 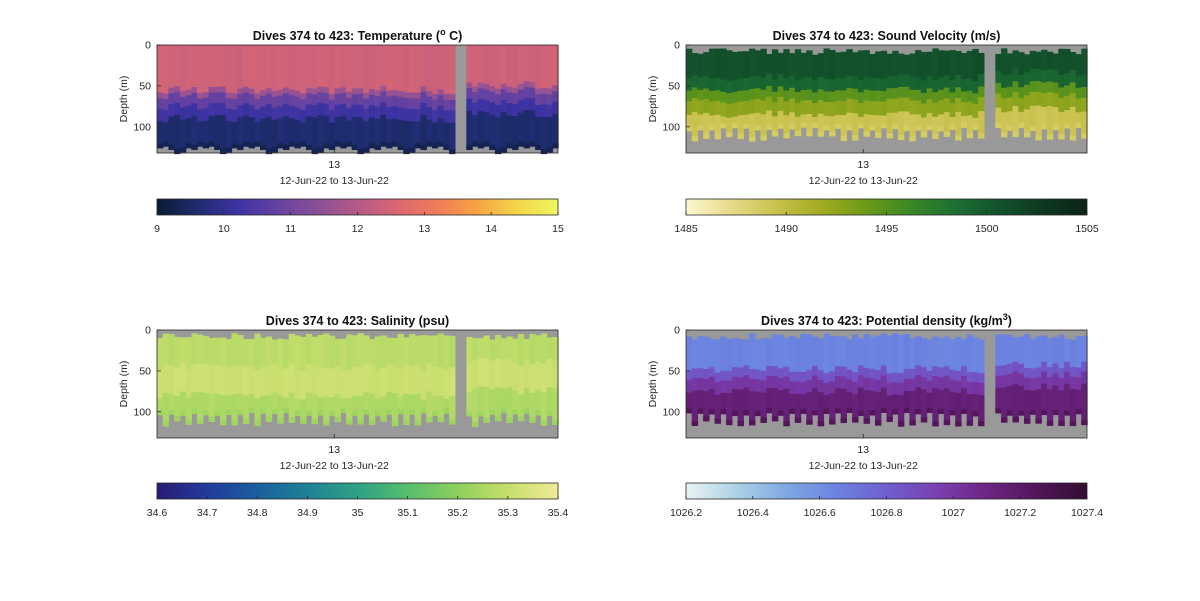 What do you see at coordinates (334, 466) in the screenshot?
I see `x-axis-label: 12-Jun-22 to 13-Jun-22` at bounding box center [334, 466].